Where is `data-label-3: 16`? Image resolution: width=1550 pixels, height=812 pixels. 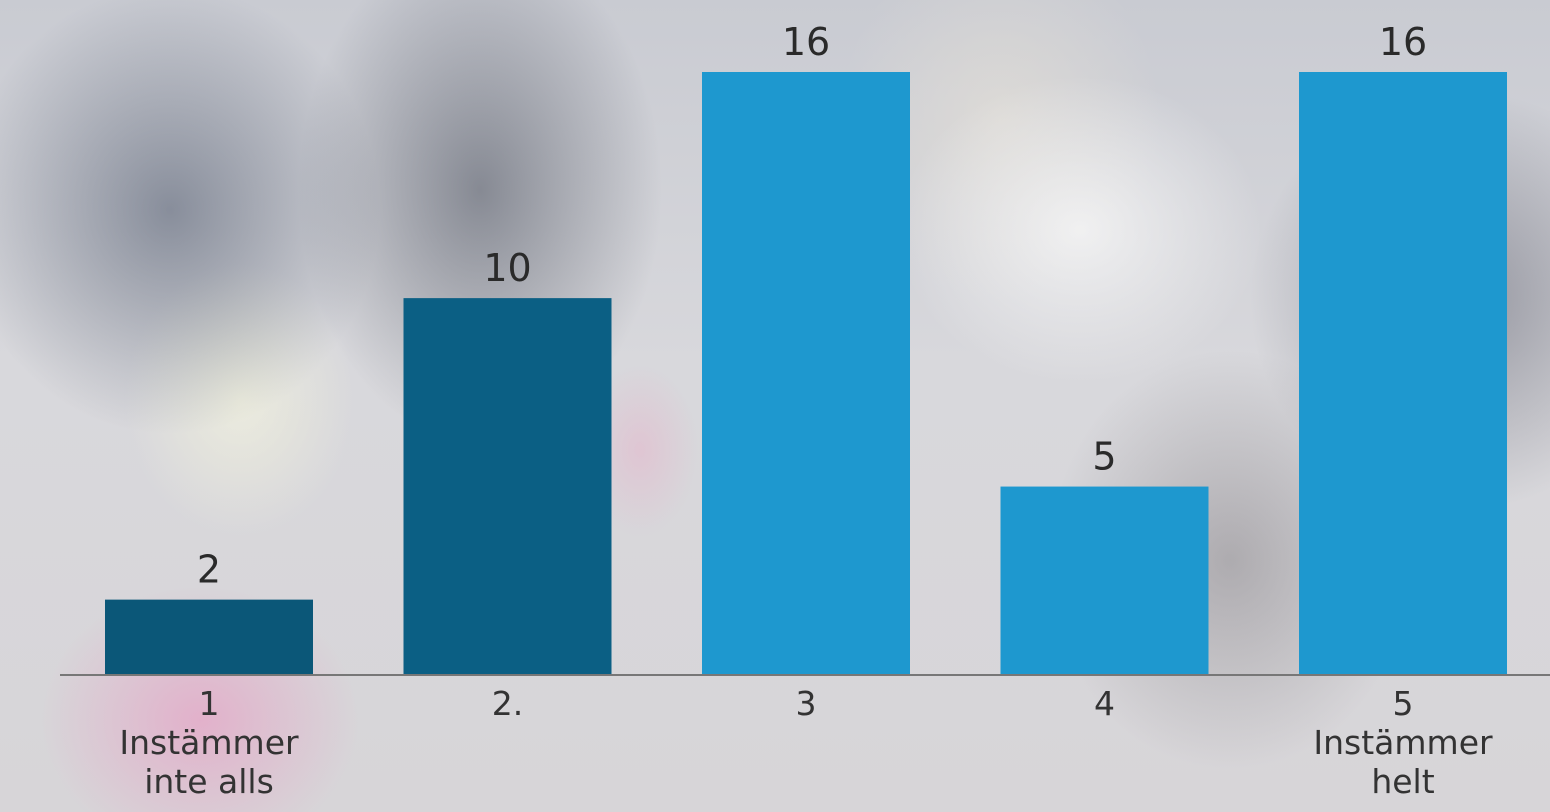 data-label-3: 16 is located at coordinates (806, 42).